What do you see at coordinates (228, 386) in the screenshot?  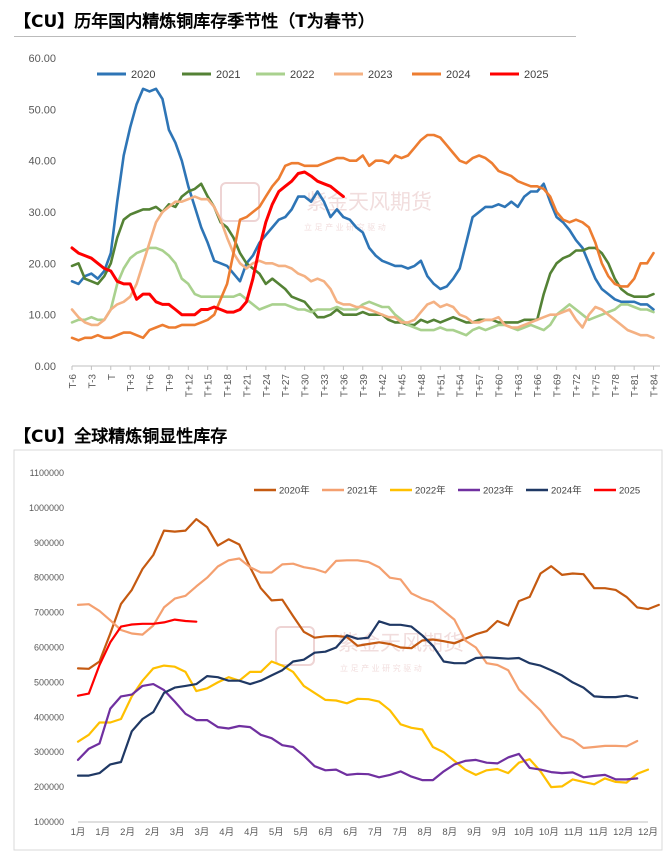 I see `chart1-x-tick: T+18` at bounding box center [228, 386].